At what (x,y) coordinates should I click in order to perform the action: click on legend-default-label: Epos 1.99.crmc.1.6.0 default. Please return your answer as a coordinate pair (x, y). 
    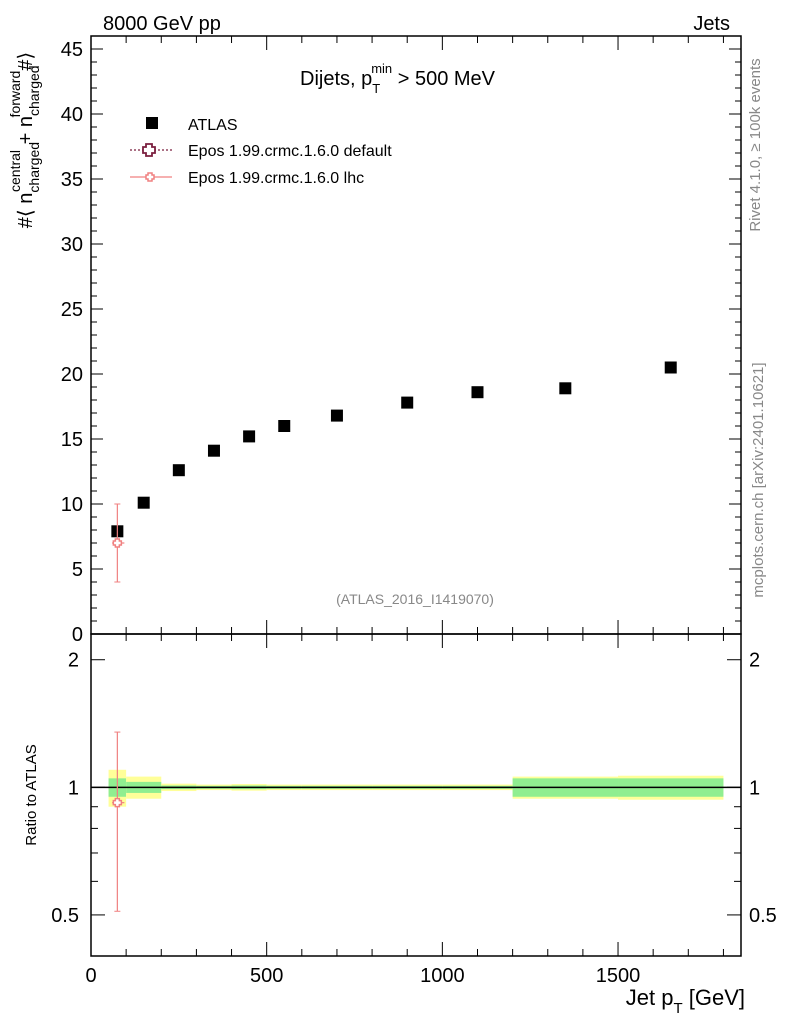
    Looking at the image, I should click on (290, 151).